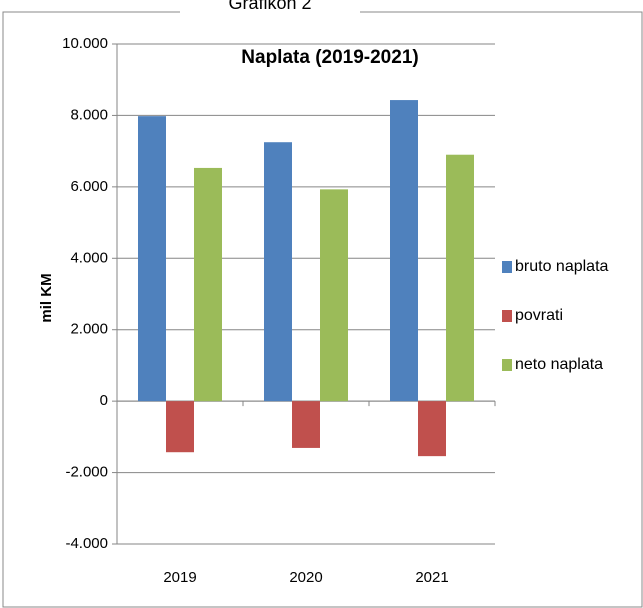  Describe the element at coordinates (46, 297) in the screenshot. I see `y-axis-label: mil KM` at that location.